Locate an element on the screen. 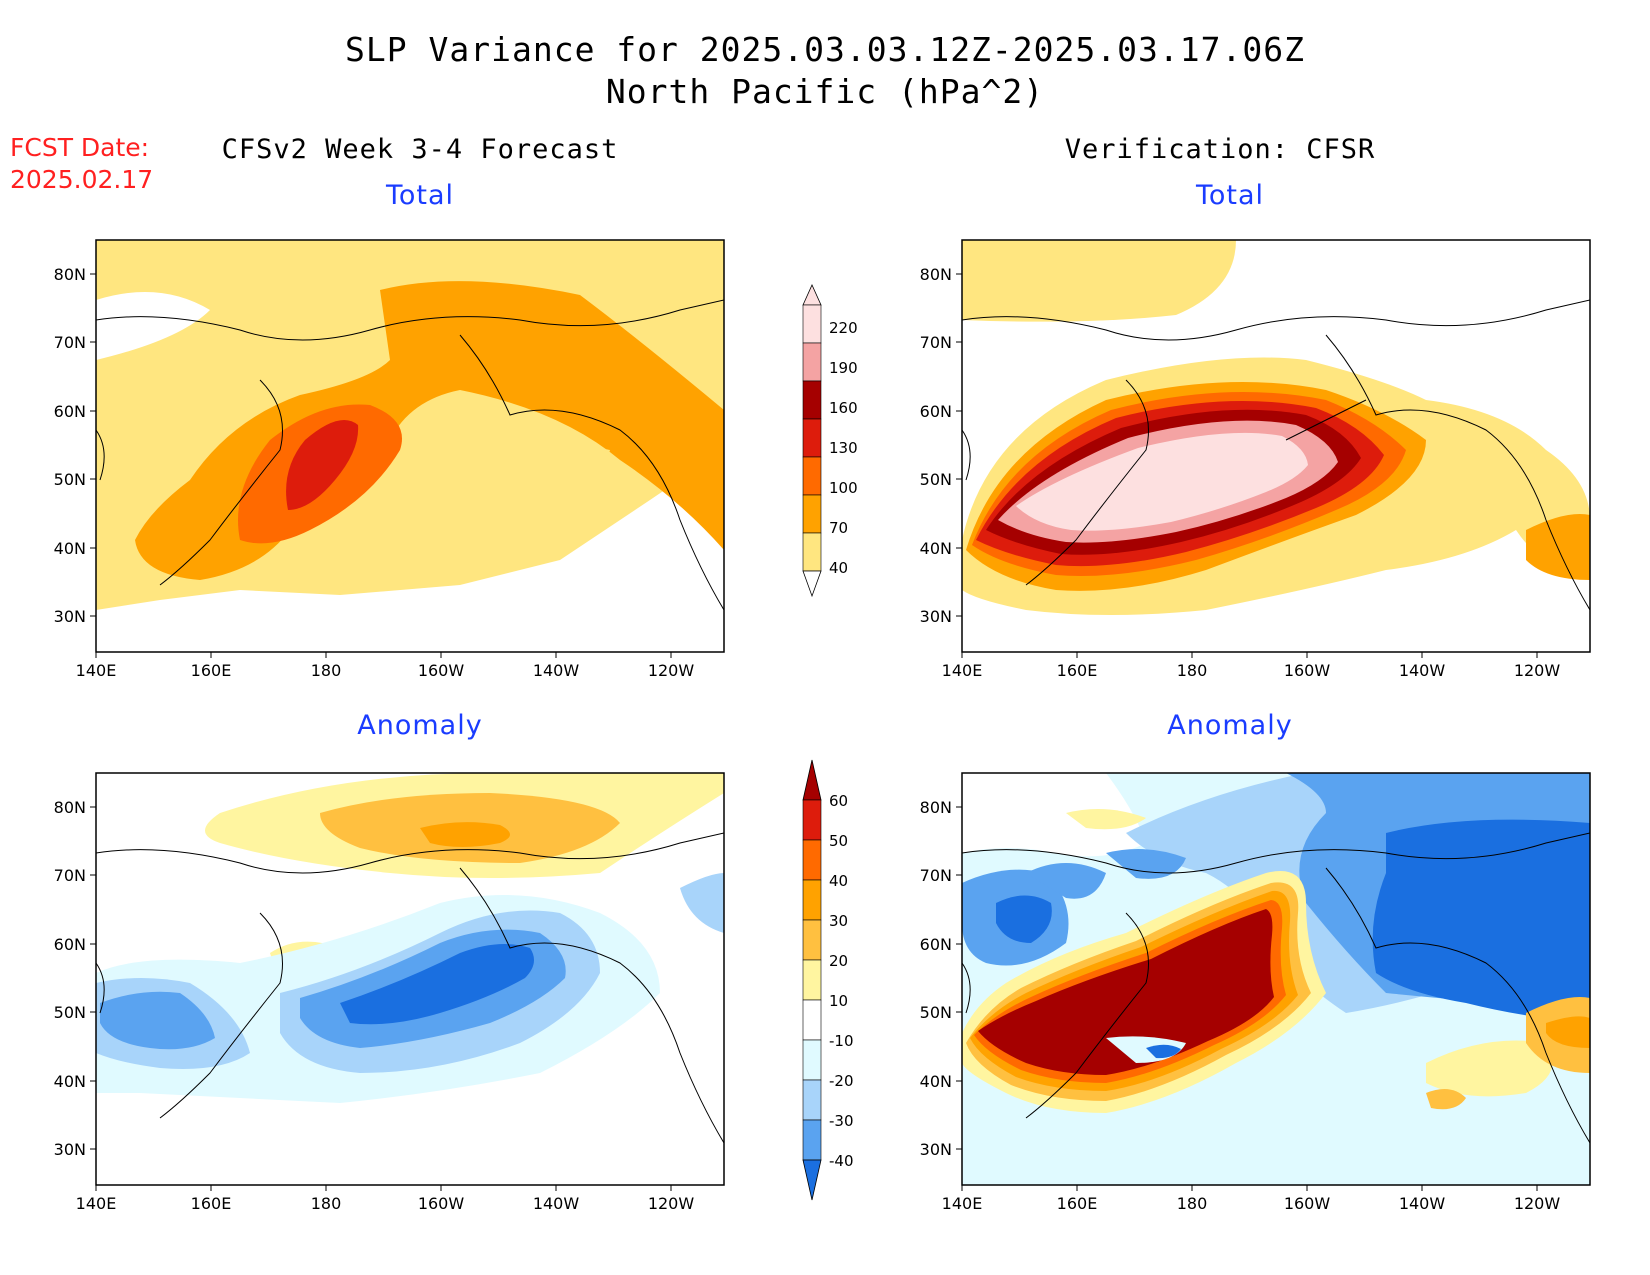  panel-title-forecast-total: Total is located at coordinates (420, 195).